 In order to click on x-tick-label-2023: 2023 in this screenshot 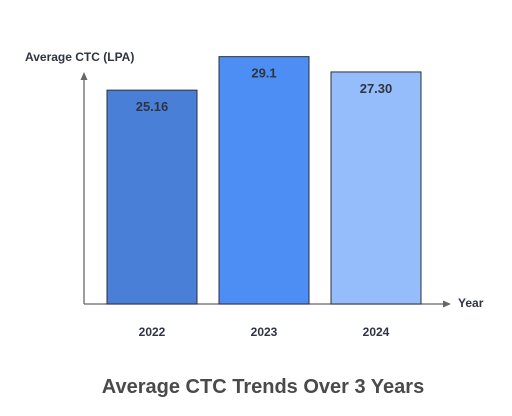, I will do `click(264, 332)`.